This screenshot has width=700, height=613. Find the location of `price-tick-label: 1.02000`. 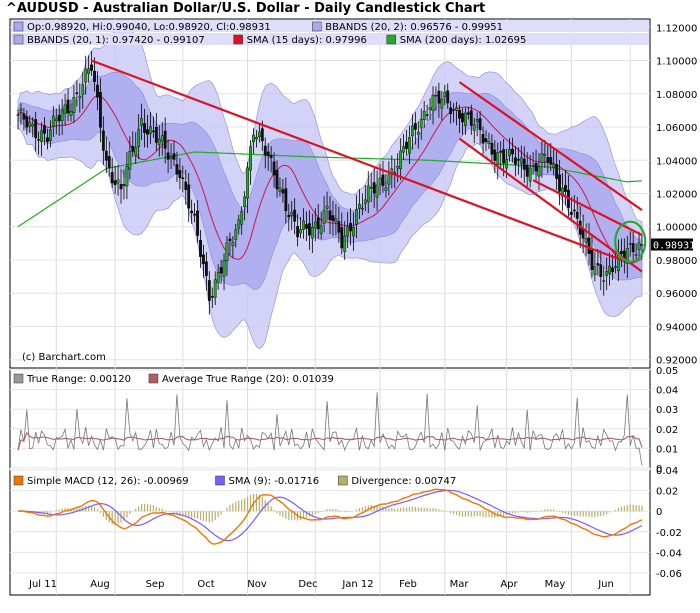

price-tick-label: 1.02000 is located at coordinates (676, 195).